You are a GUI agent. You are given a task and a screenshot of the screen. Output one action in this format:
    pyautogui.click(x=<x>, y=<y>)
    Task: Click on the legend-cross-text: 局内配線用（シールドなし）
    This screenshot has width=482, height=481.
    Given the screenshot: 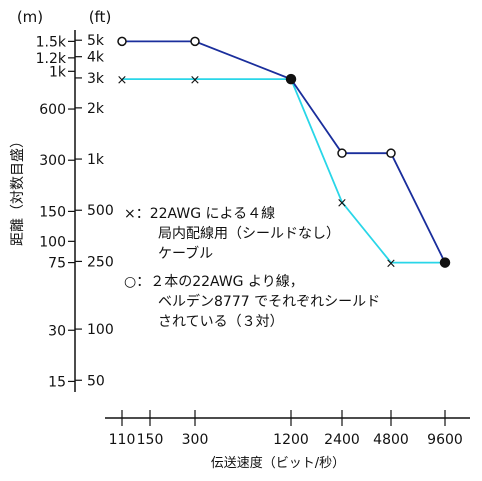 What is the action you would take?
    pyautogui.click(x=249, y=234)
    